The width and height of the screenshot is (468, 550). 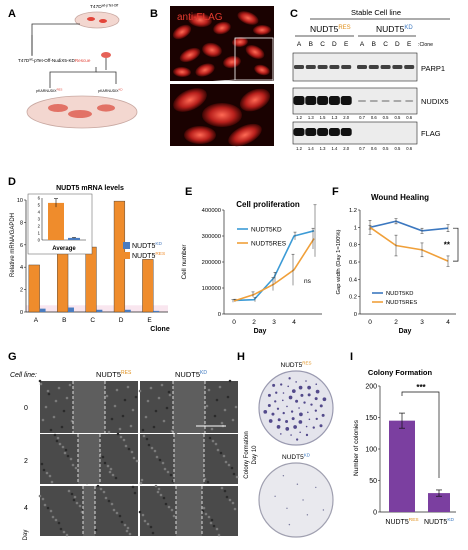 What do you see at coordinates (39, 212) in the screenshot?
I see `inset-y-tick-label: 4` at bounding box center [39, 212].